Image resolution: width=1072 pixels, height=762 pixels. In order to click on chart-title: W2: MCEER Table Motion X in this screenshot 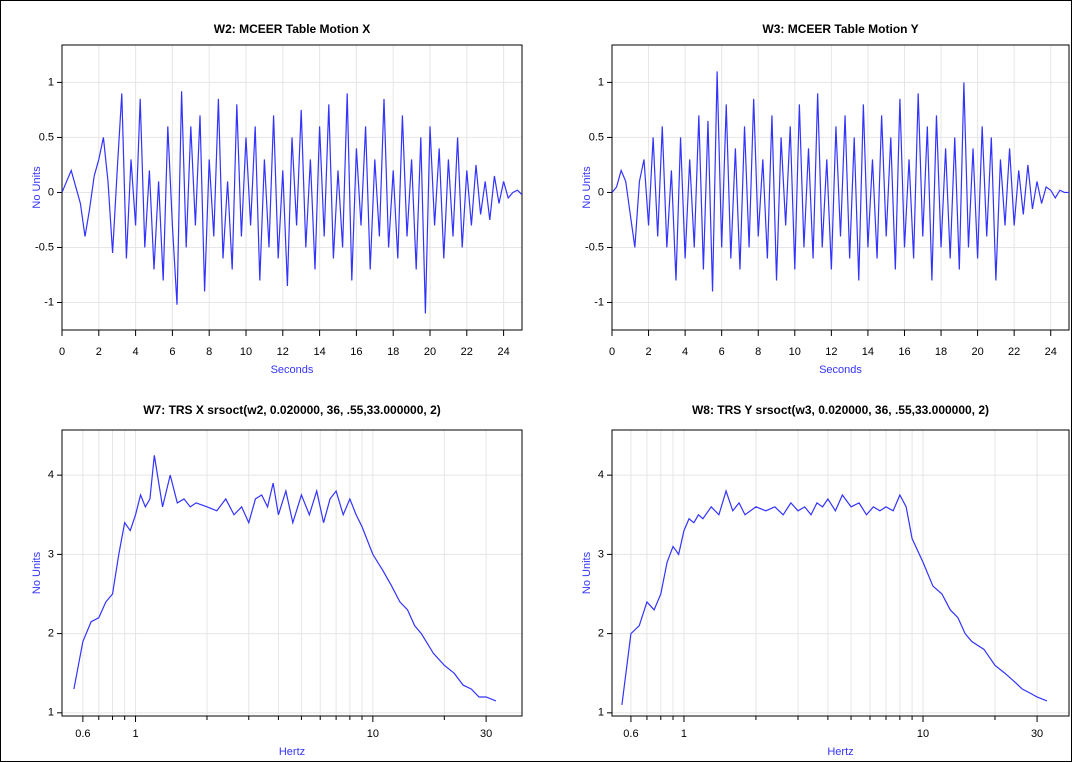, I will do `click(292, 29)`.